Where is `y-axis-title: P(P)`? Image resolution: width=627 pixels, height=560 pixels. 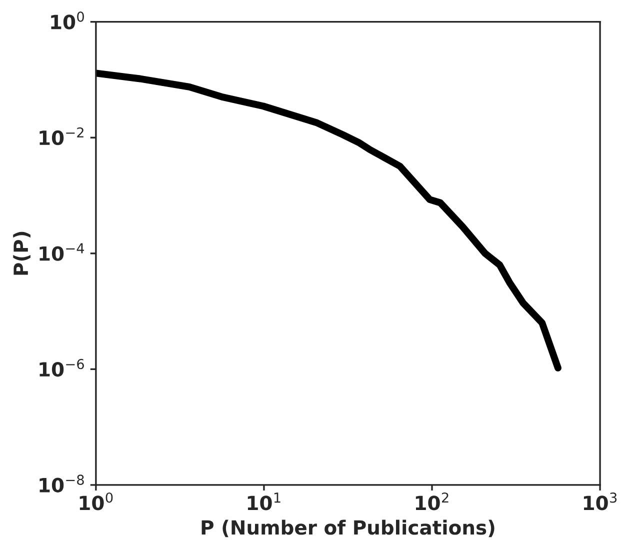
y-axis-title: P(P) is located at coordinates (21, 253).